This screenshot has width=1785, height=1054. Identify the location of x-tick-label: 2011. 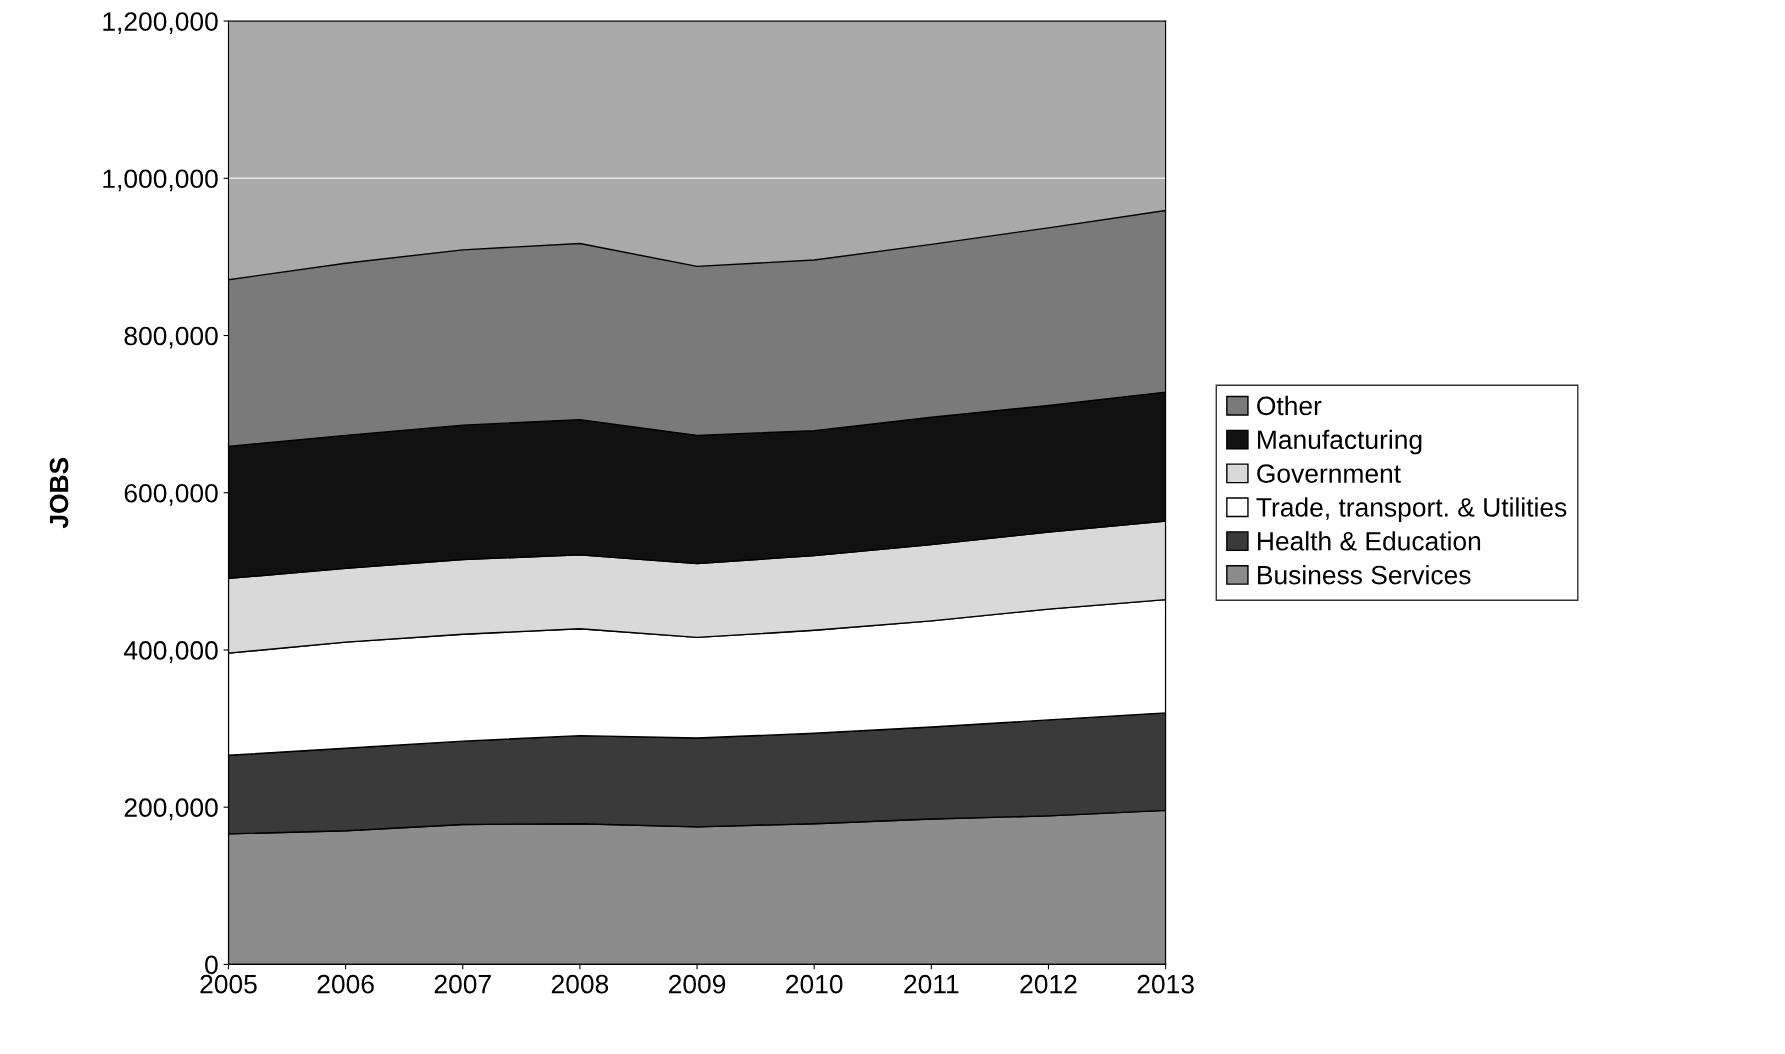
(931, 984).